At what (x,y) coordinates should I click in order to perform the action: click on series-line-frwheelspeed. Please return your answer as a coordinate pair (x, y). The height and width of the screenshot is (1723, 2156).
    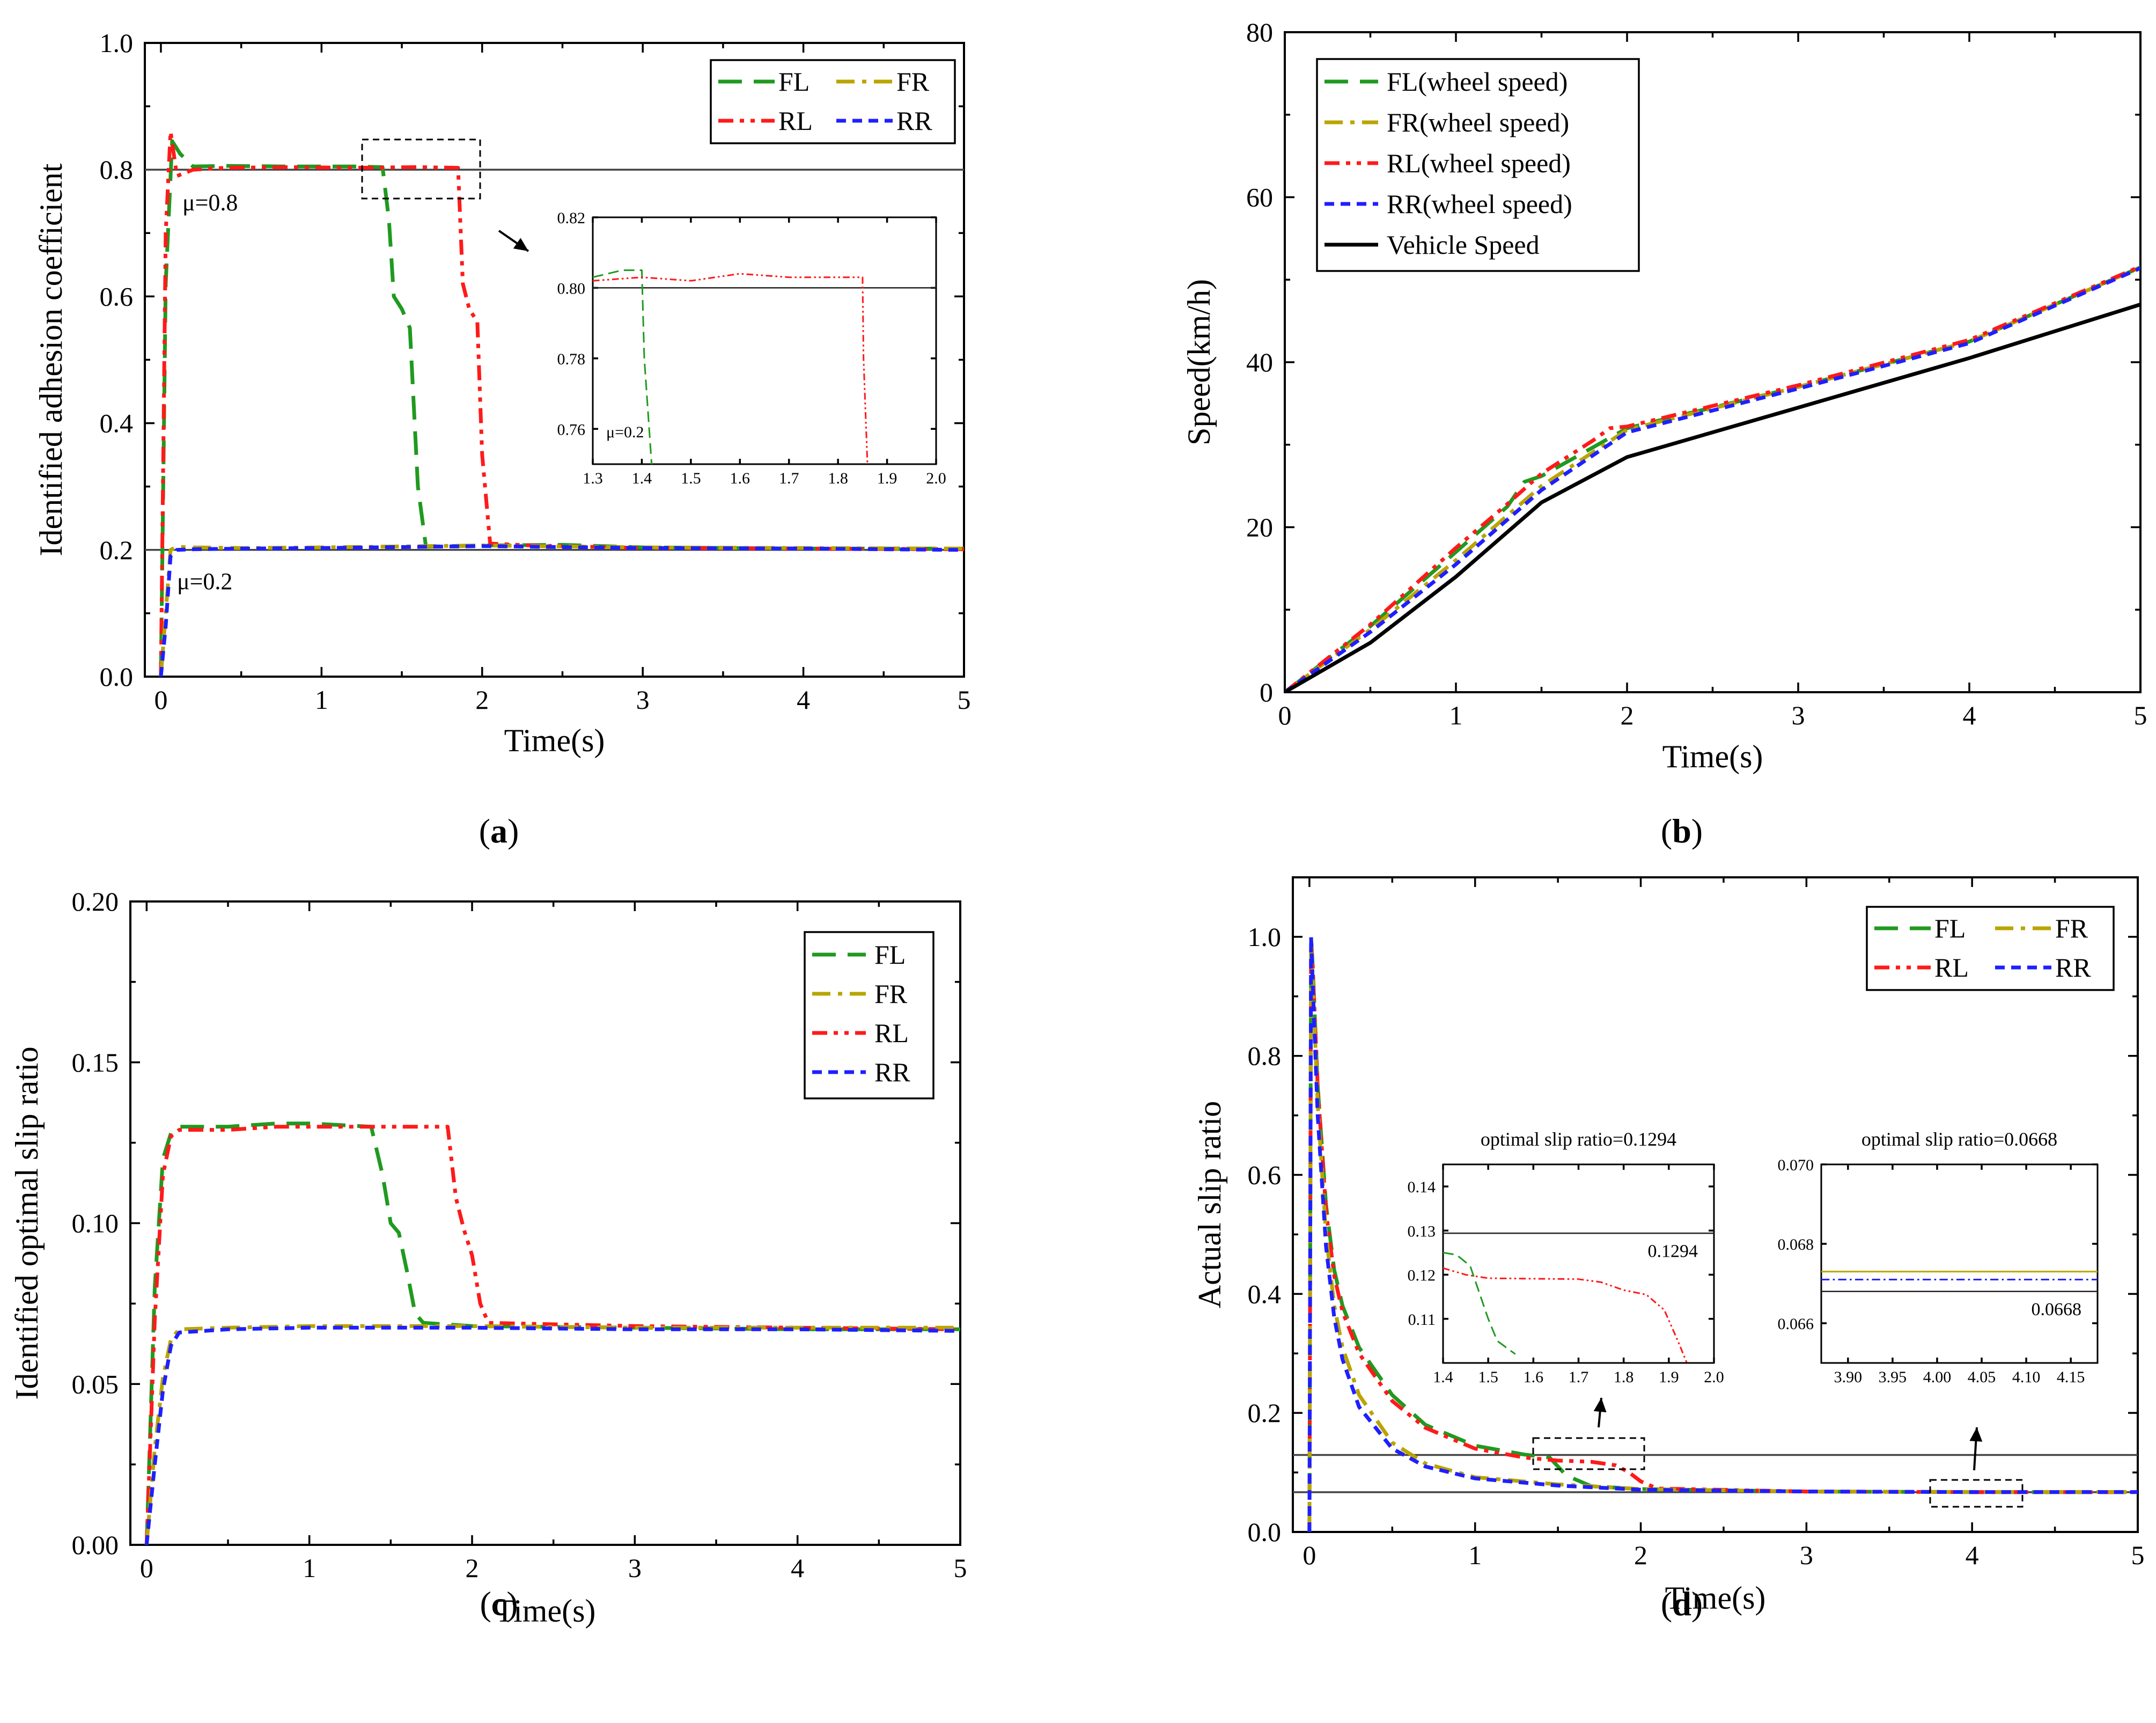
    Looking at the image, I should click on (1712, 478).